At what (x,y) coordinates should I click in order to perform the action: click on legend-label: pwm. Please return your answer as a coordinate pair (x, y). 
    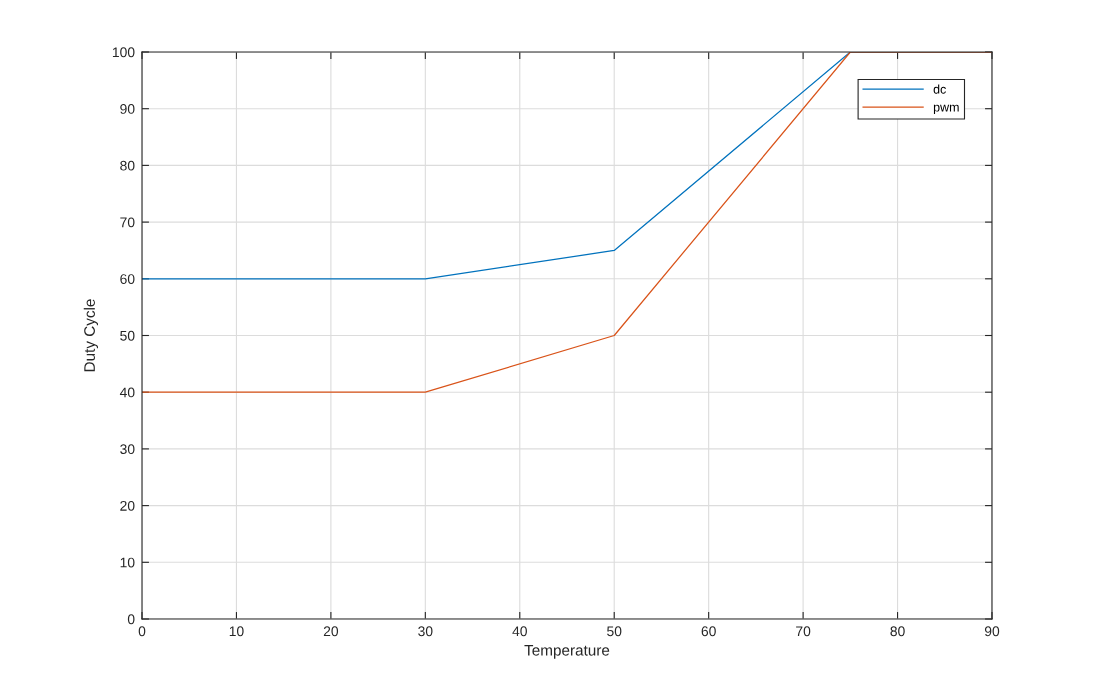
    Looking at the image, I should click on (946, 109).